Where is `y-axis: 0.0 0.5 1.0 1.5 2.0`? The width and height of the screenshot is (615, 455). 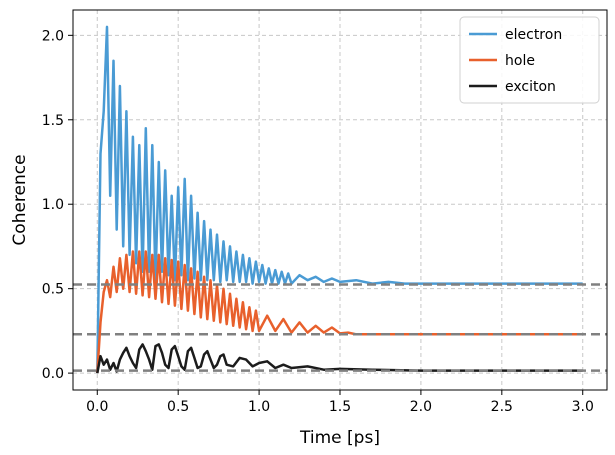
y-axis: 0.0 0.5 1.0 1.5 2.0 is located at coordinates (57, 205).